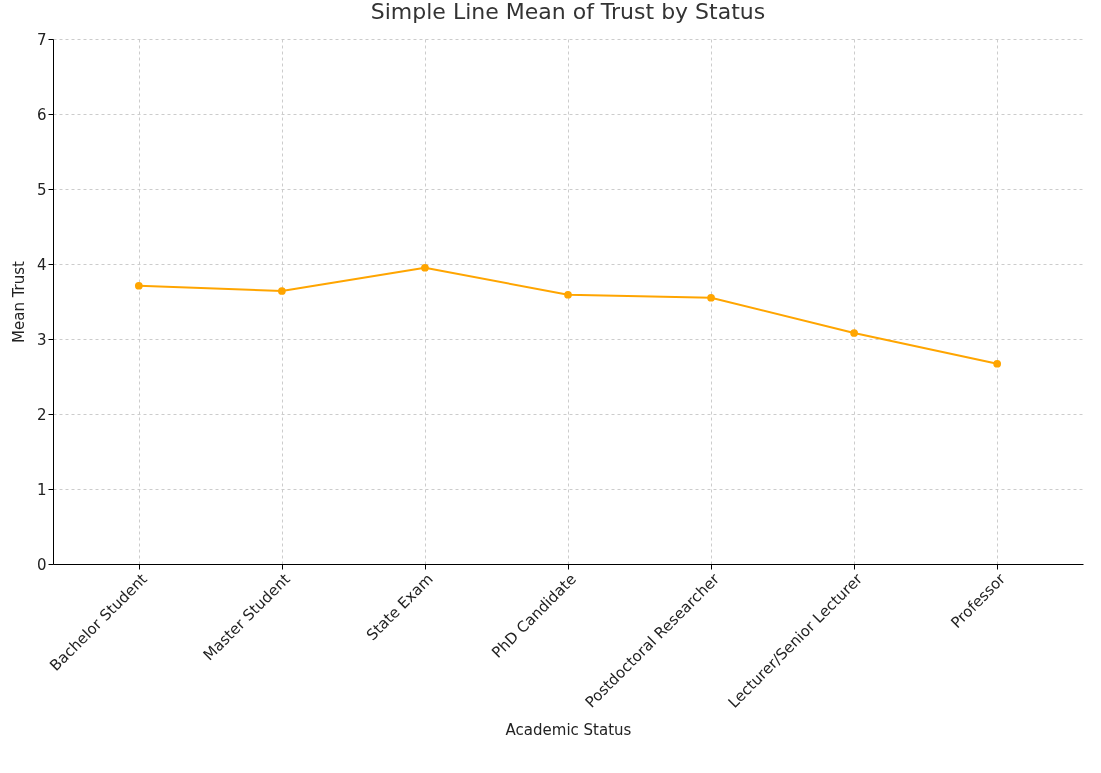 This screenshot has height=773, width=1101. What do you see at coordinates (41, 489) in the screenshot?
I see `y-tick-label: 1` at bounding box center [41, 489].